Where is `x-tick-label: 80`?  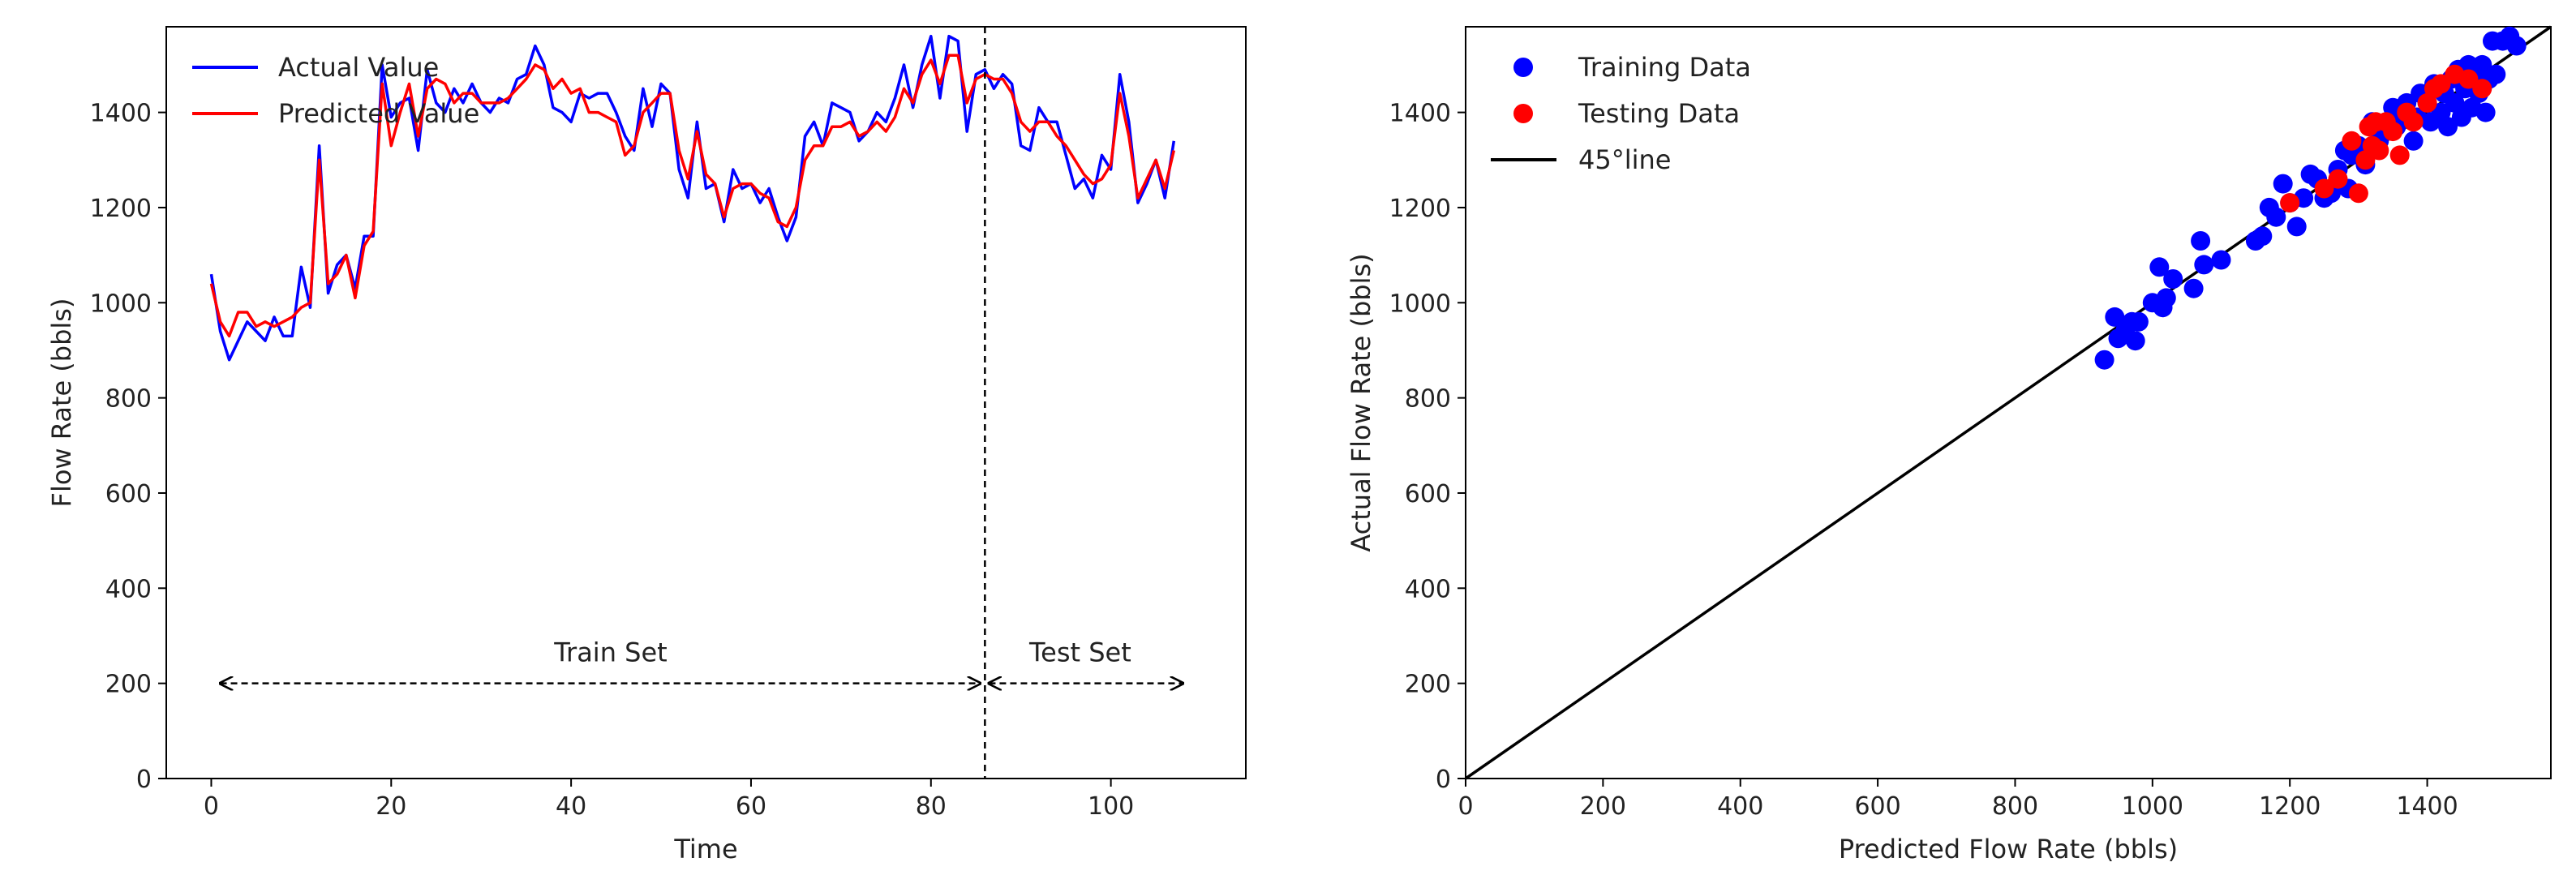
x-tick-label: 80 is located at coordinates (931, 806).